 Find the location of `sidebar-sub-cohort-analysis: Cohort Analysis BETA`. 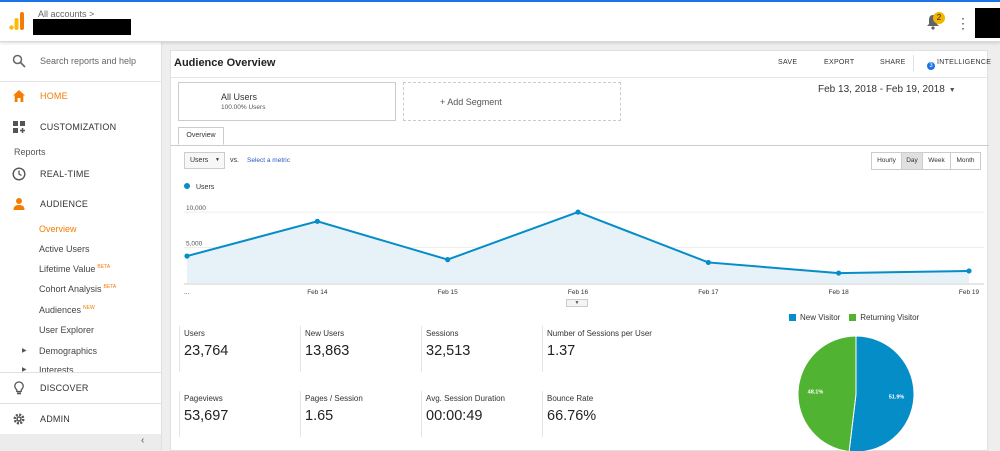

sidebar-sub-cohort-analysis: Cohort Analysis BETA is located at coordinates (77, 289).